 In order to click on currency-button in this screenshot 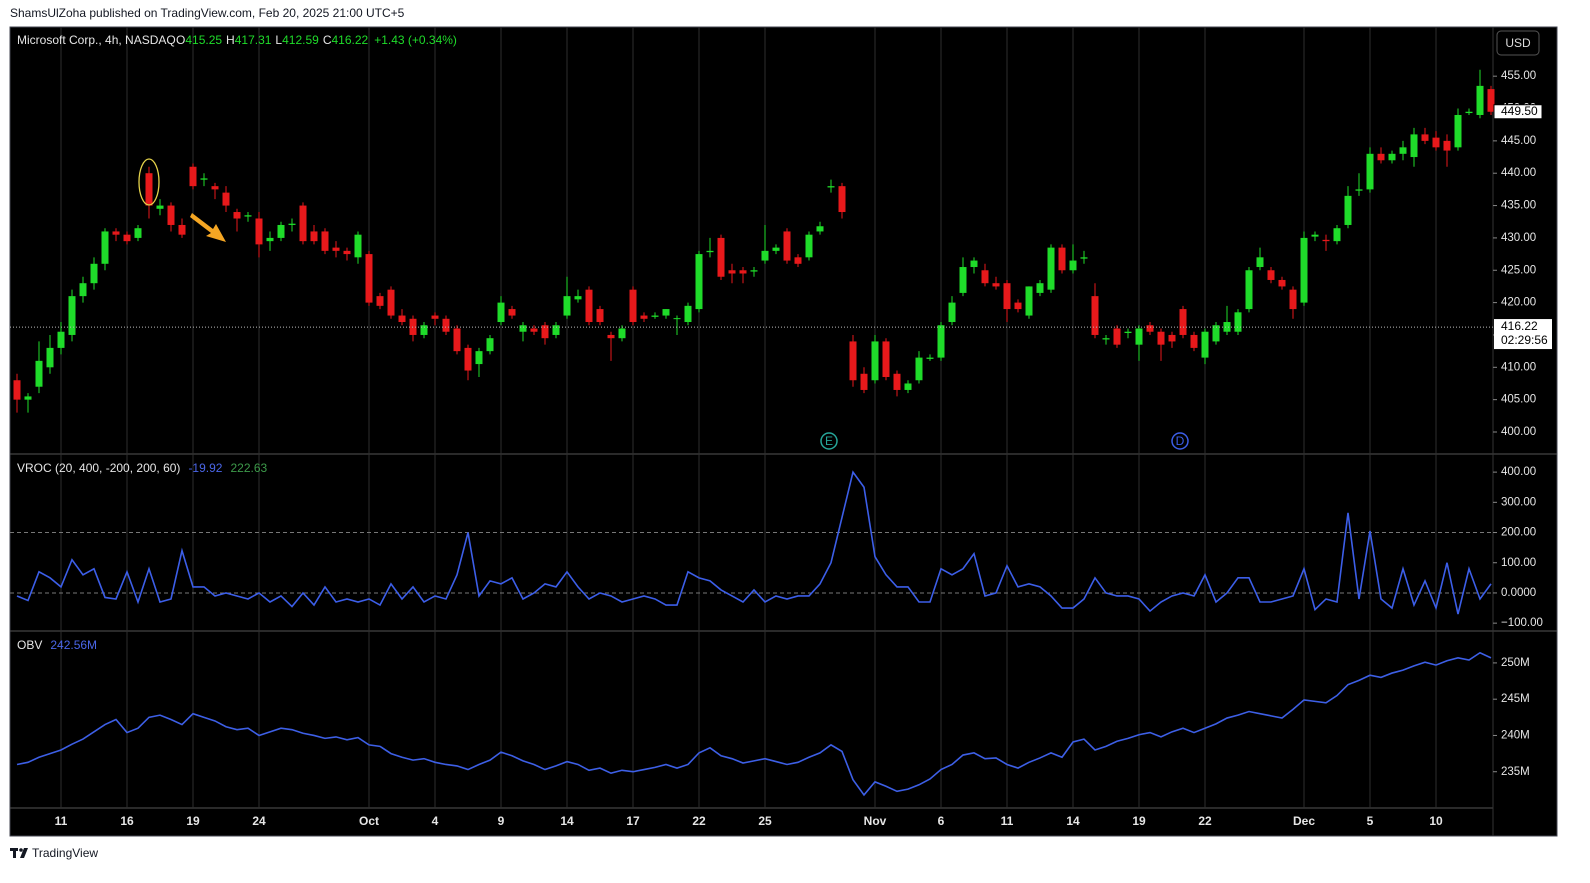, I will do `click(1518, 43)`.